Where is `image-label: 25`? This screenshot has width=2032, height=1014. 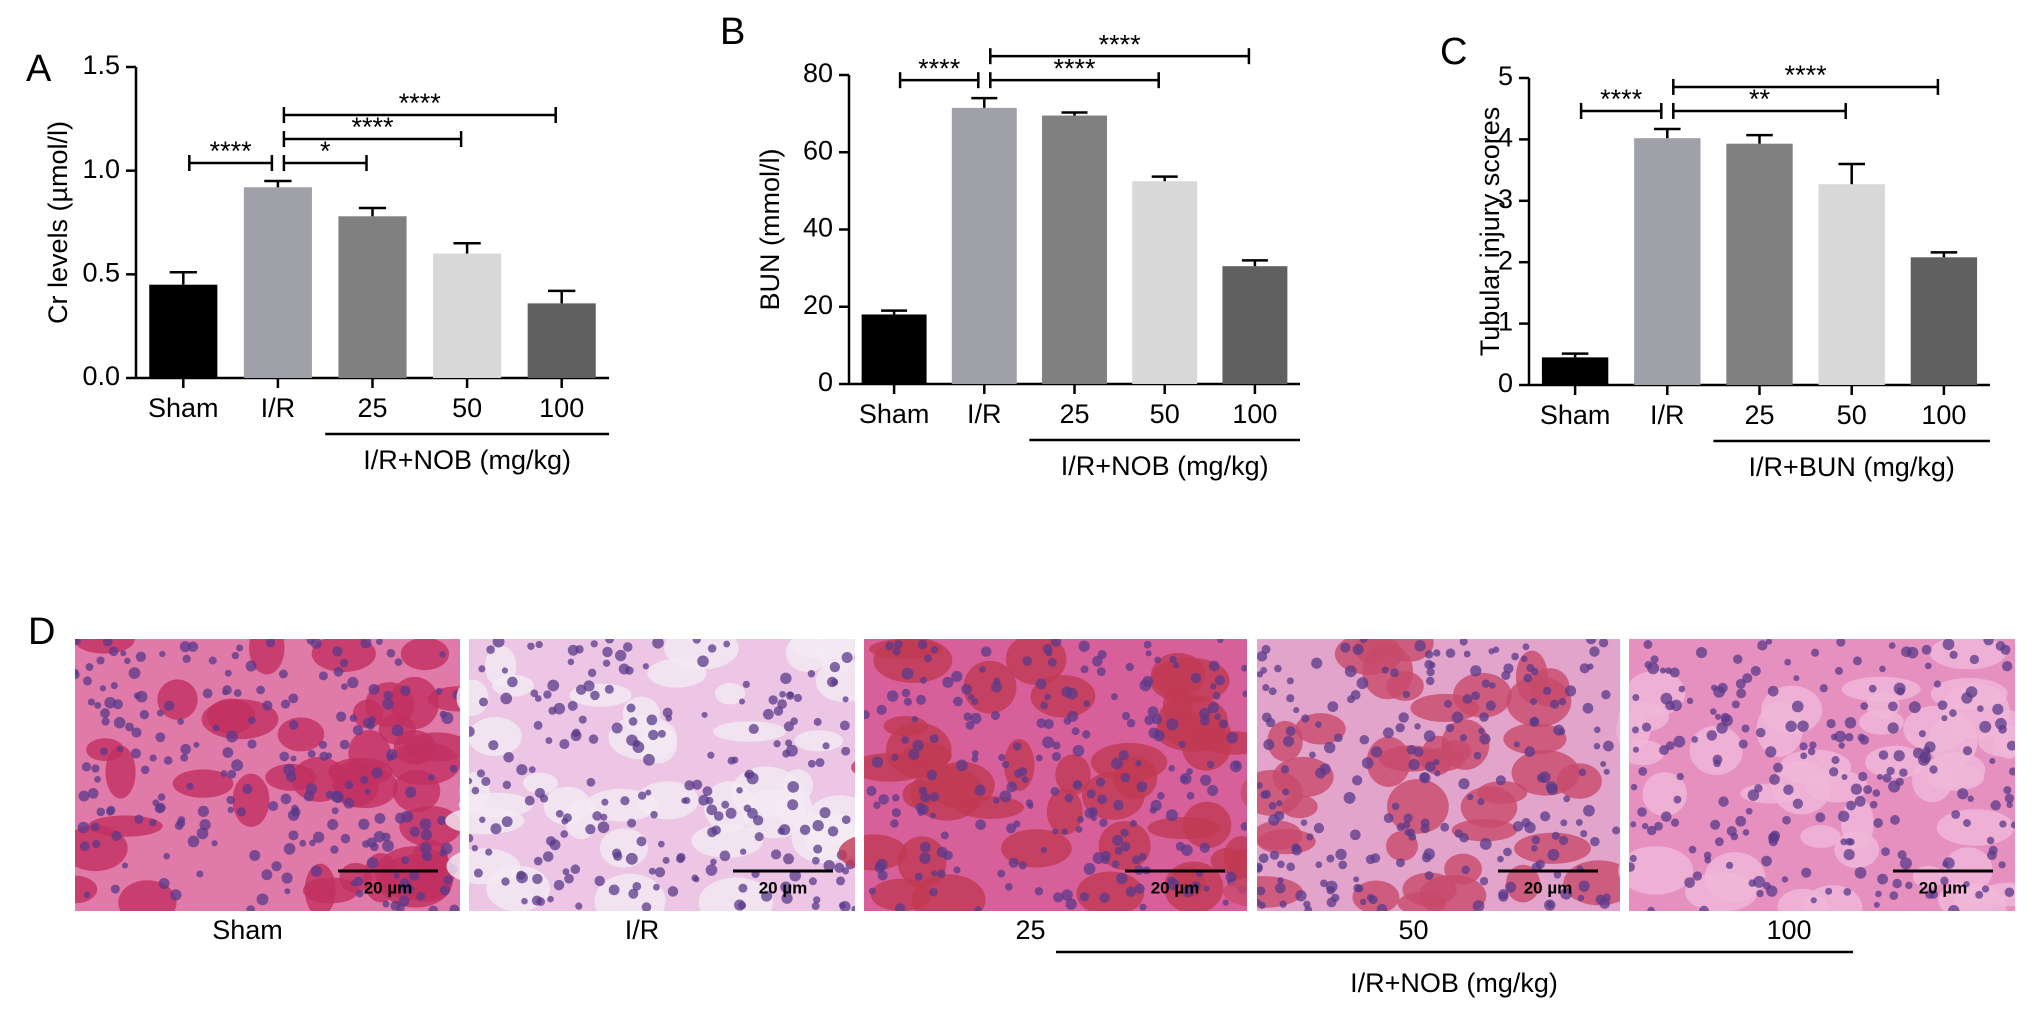
image-label: 25 is located at coordinates (1030, 930).